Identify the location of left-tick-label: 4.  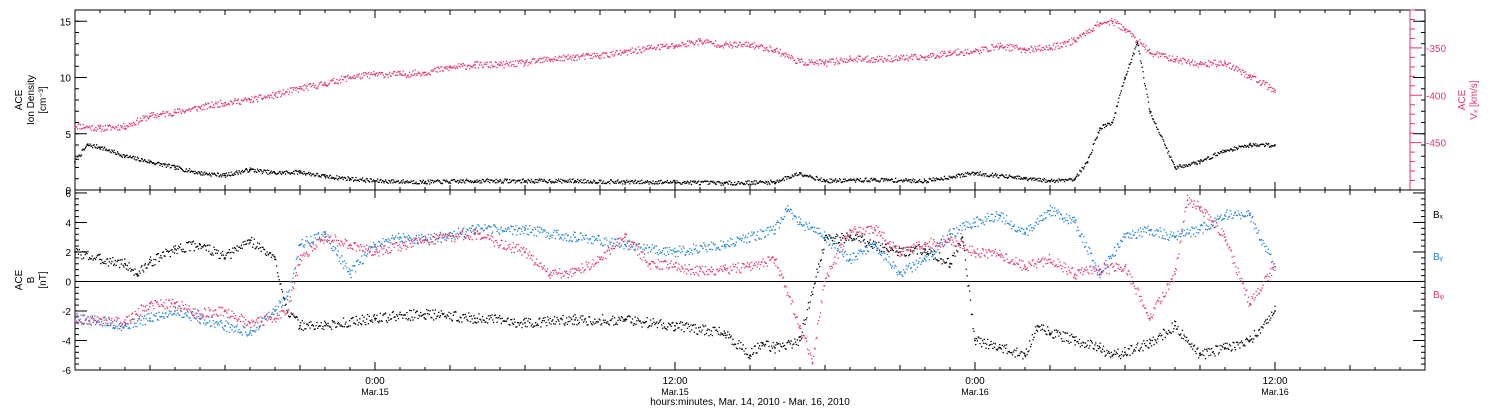
(68, 223).